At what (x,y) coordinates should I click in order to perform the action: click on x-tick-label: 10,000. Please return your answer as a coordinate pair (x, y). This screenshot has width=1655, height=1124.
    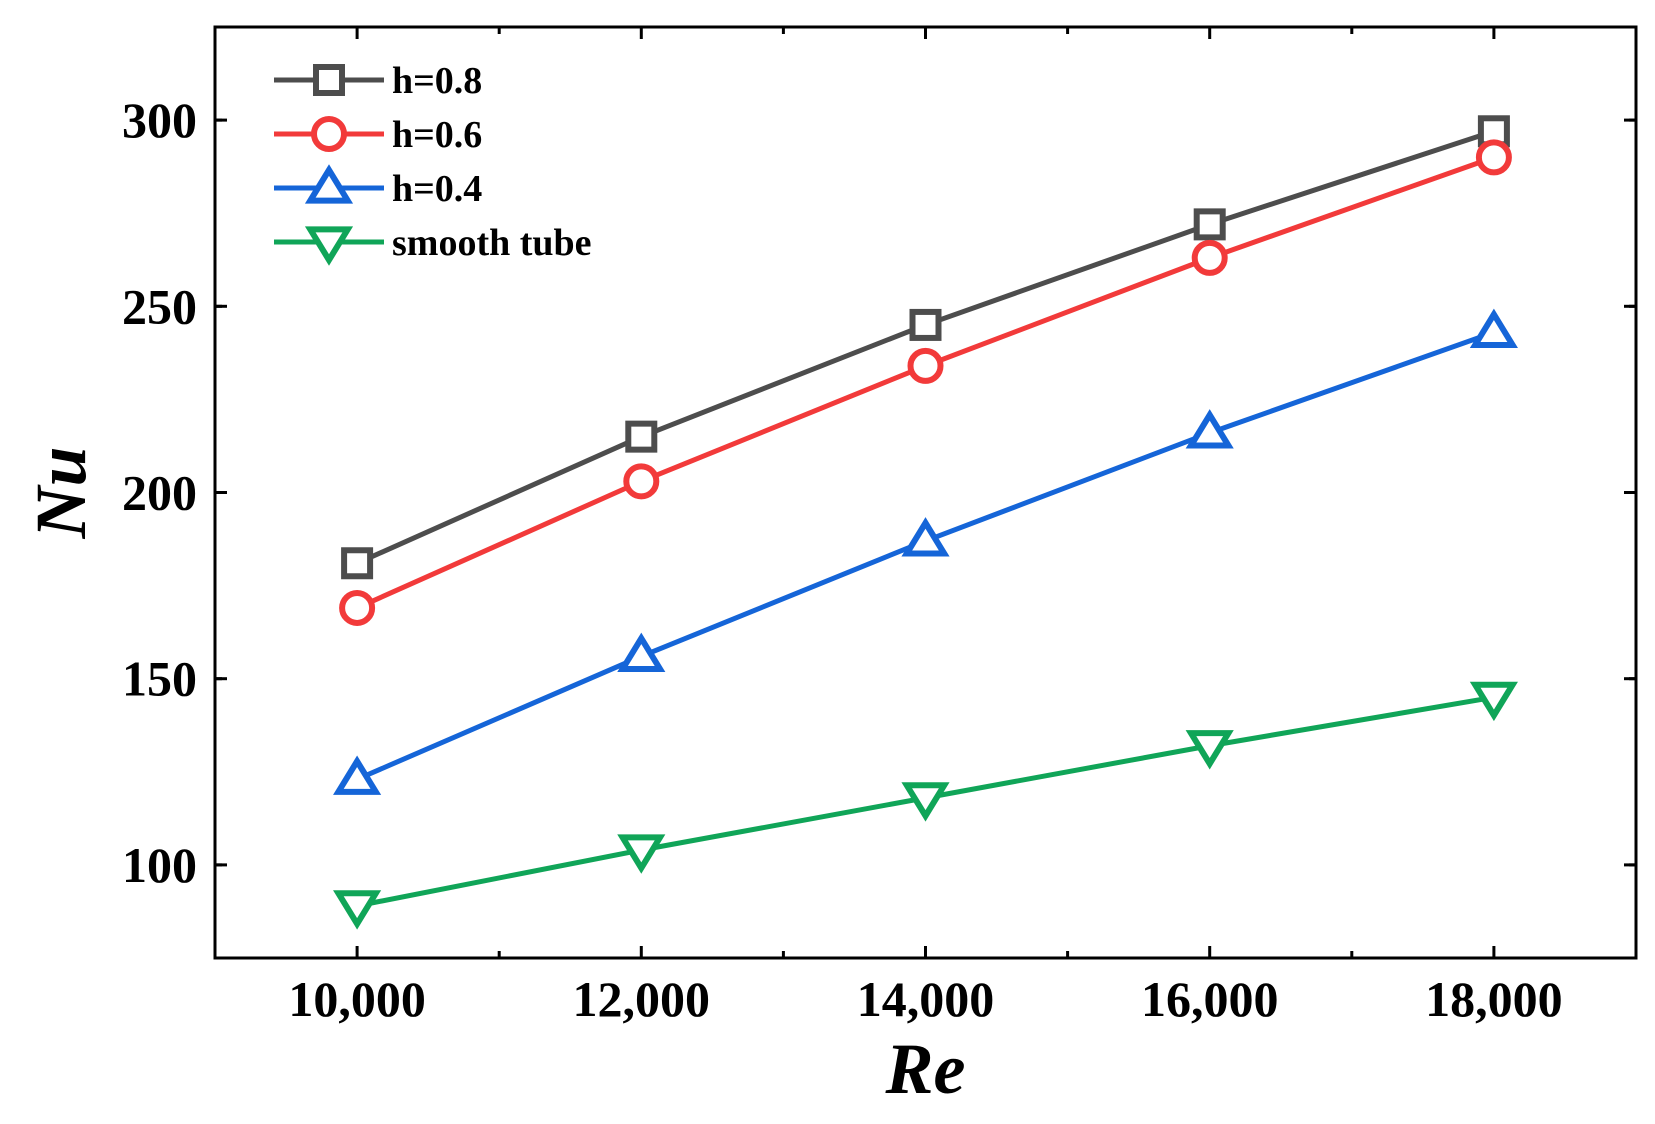
    Looking at the image, I should click on (357, 999).